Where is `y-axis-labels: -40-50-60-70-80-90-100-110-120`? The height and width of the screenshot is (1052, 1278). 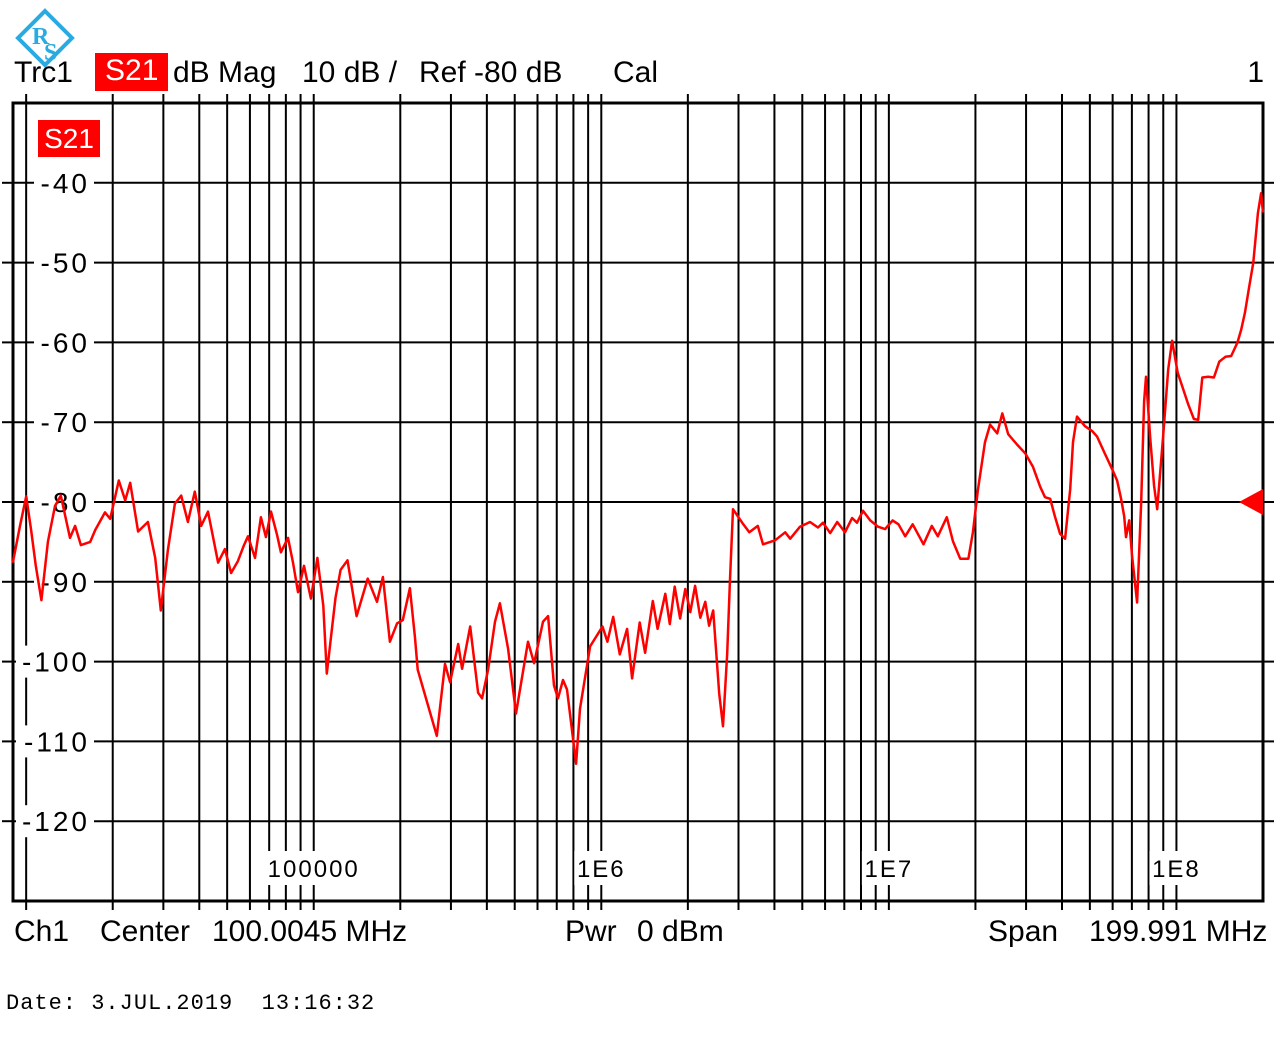 y-axis-labels: -40-50-60-70-80-90-100-110-120 is located at coordinates (55, 502).